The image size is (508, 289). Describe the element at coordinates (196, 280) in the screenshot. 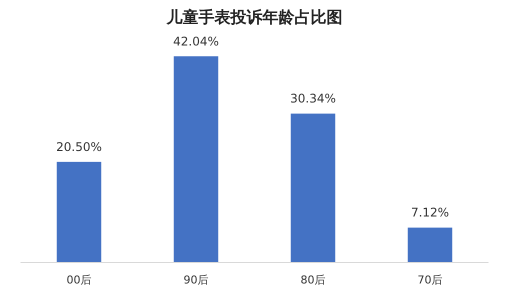

I see `x-tick-label: 90后` at that location.